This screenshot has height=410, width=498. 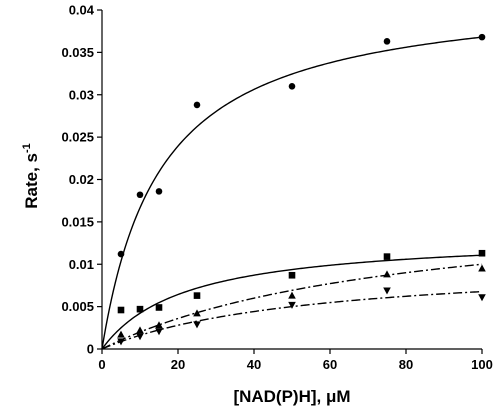 What do you see at coordinates (291, 396) in the screenshot?
I see `x-axis-label: [NAD(P)H], μM` at bounding box center [291, 396].